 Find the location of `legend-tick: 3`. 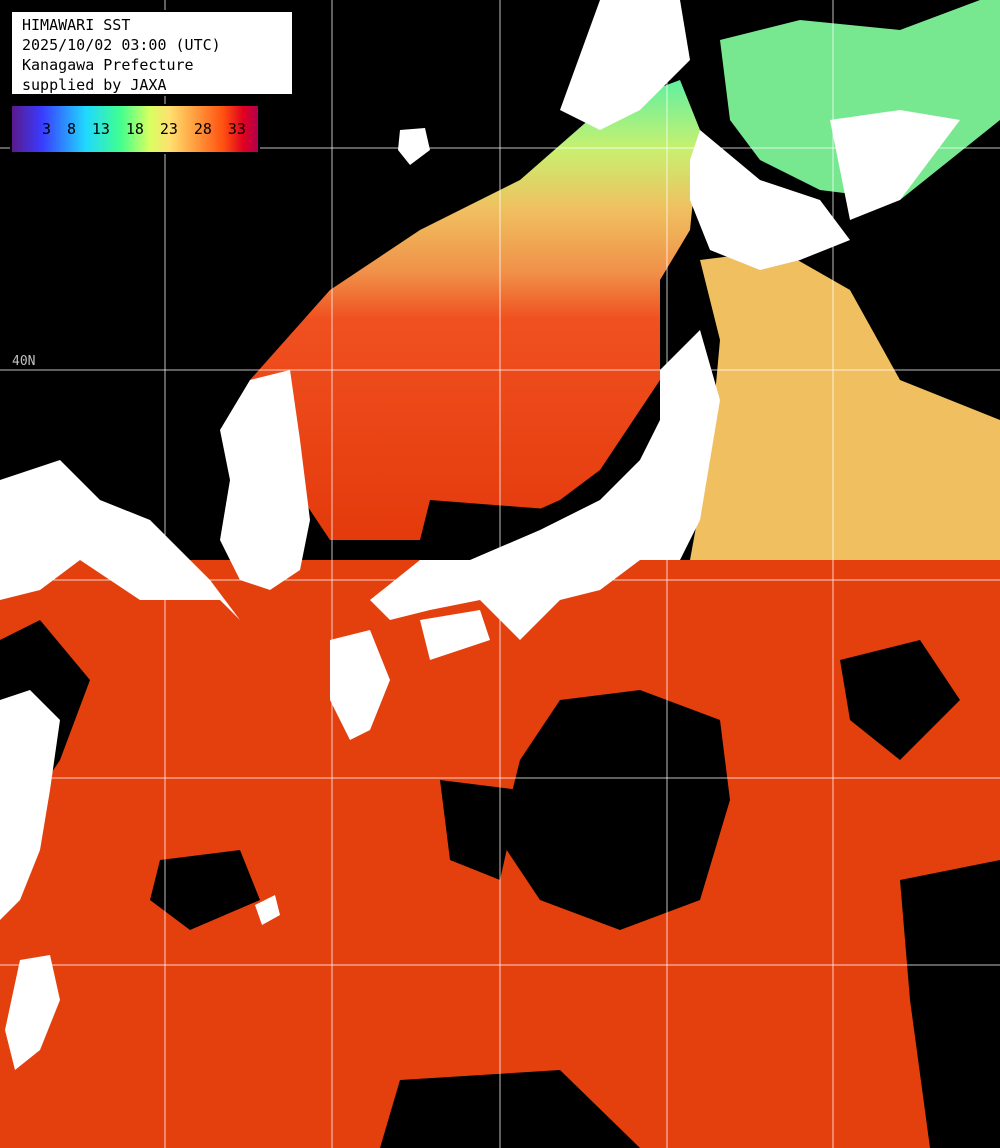

legend-tick: 3 is located at coordinates (46, 129).